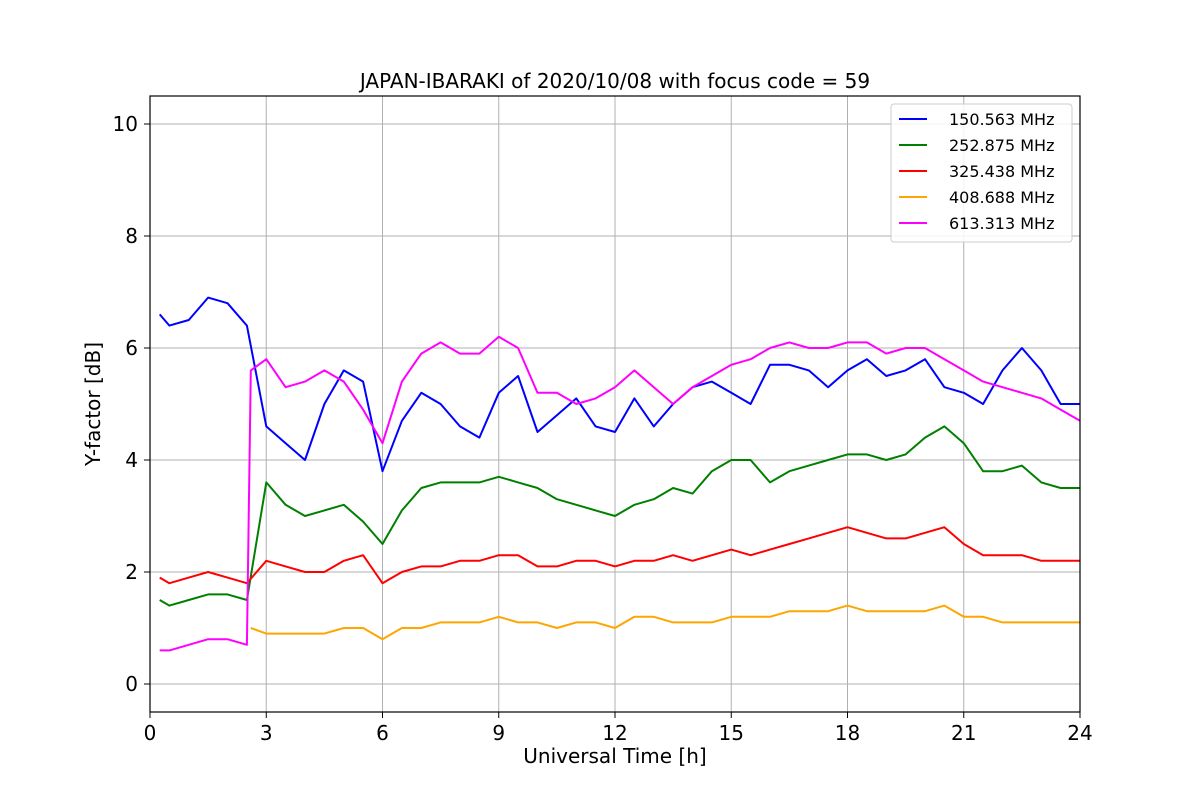 The width and height of the screenshot is (1200, 800). Describe the element at coordinates (131, 236) in the screenshot. I see `y-tick-label: 8` at that location.